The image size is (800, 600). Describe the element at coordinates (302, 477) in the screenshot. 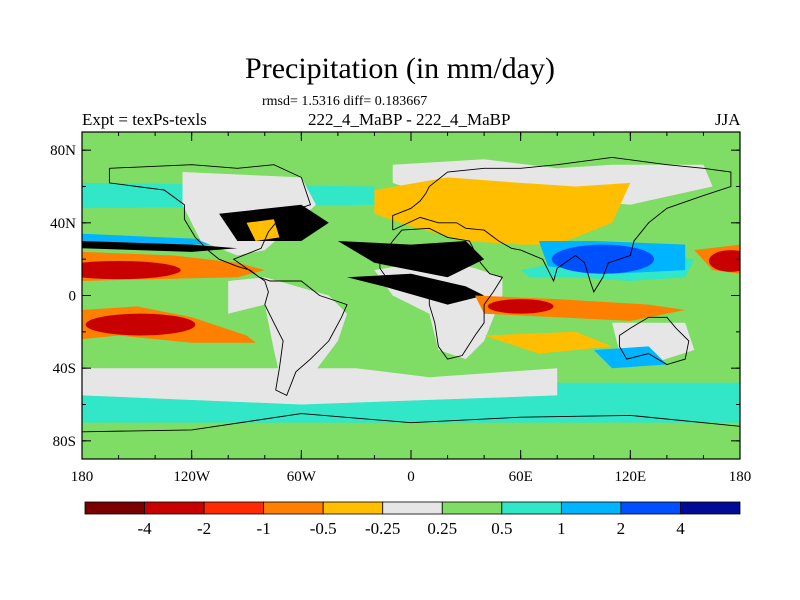

I see `x-tick-label: 60W` at that location.